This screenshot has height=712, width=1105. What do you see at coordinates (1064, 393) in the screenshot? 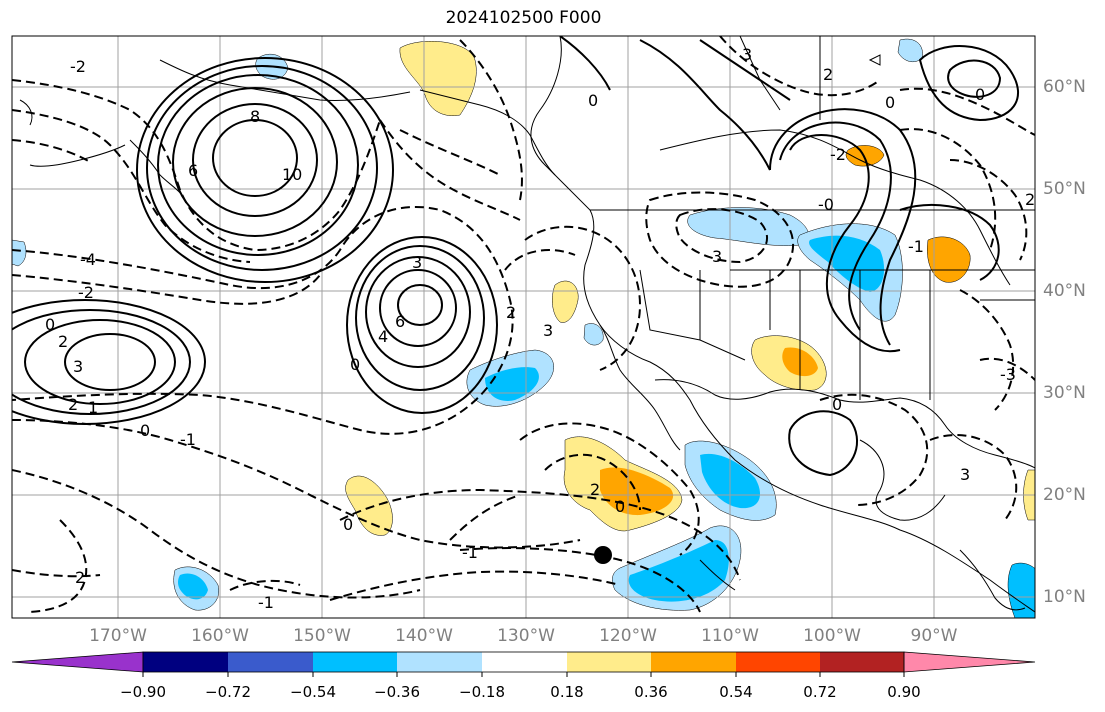
I see `lat-label: 30°N` at bounding box center [1064, 393].